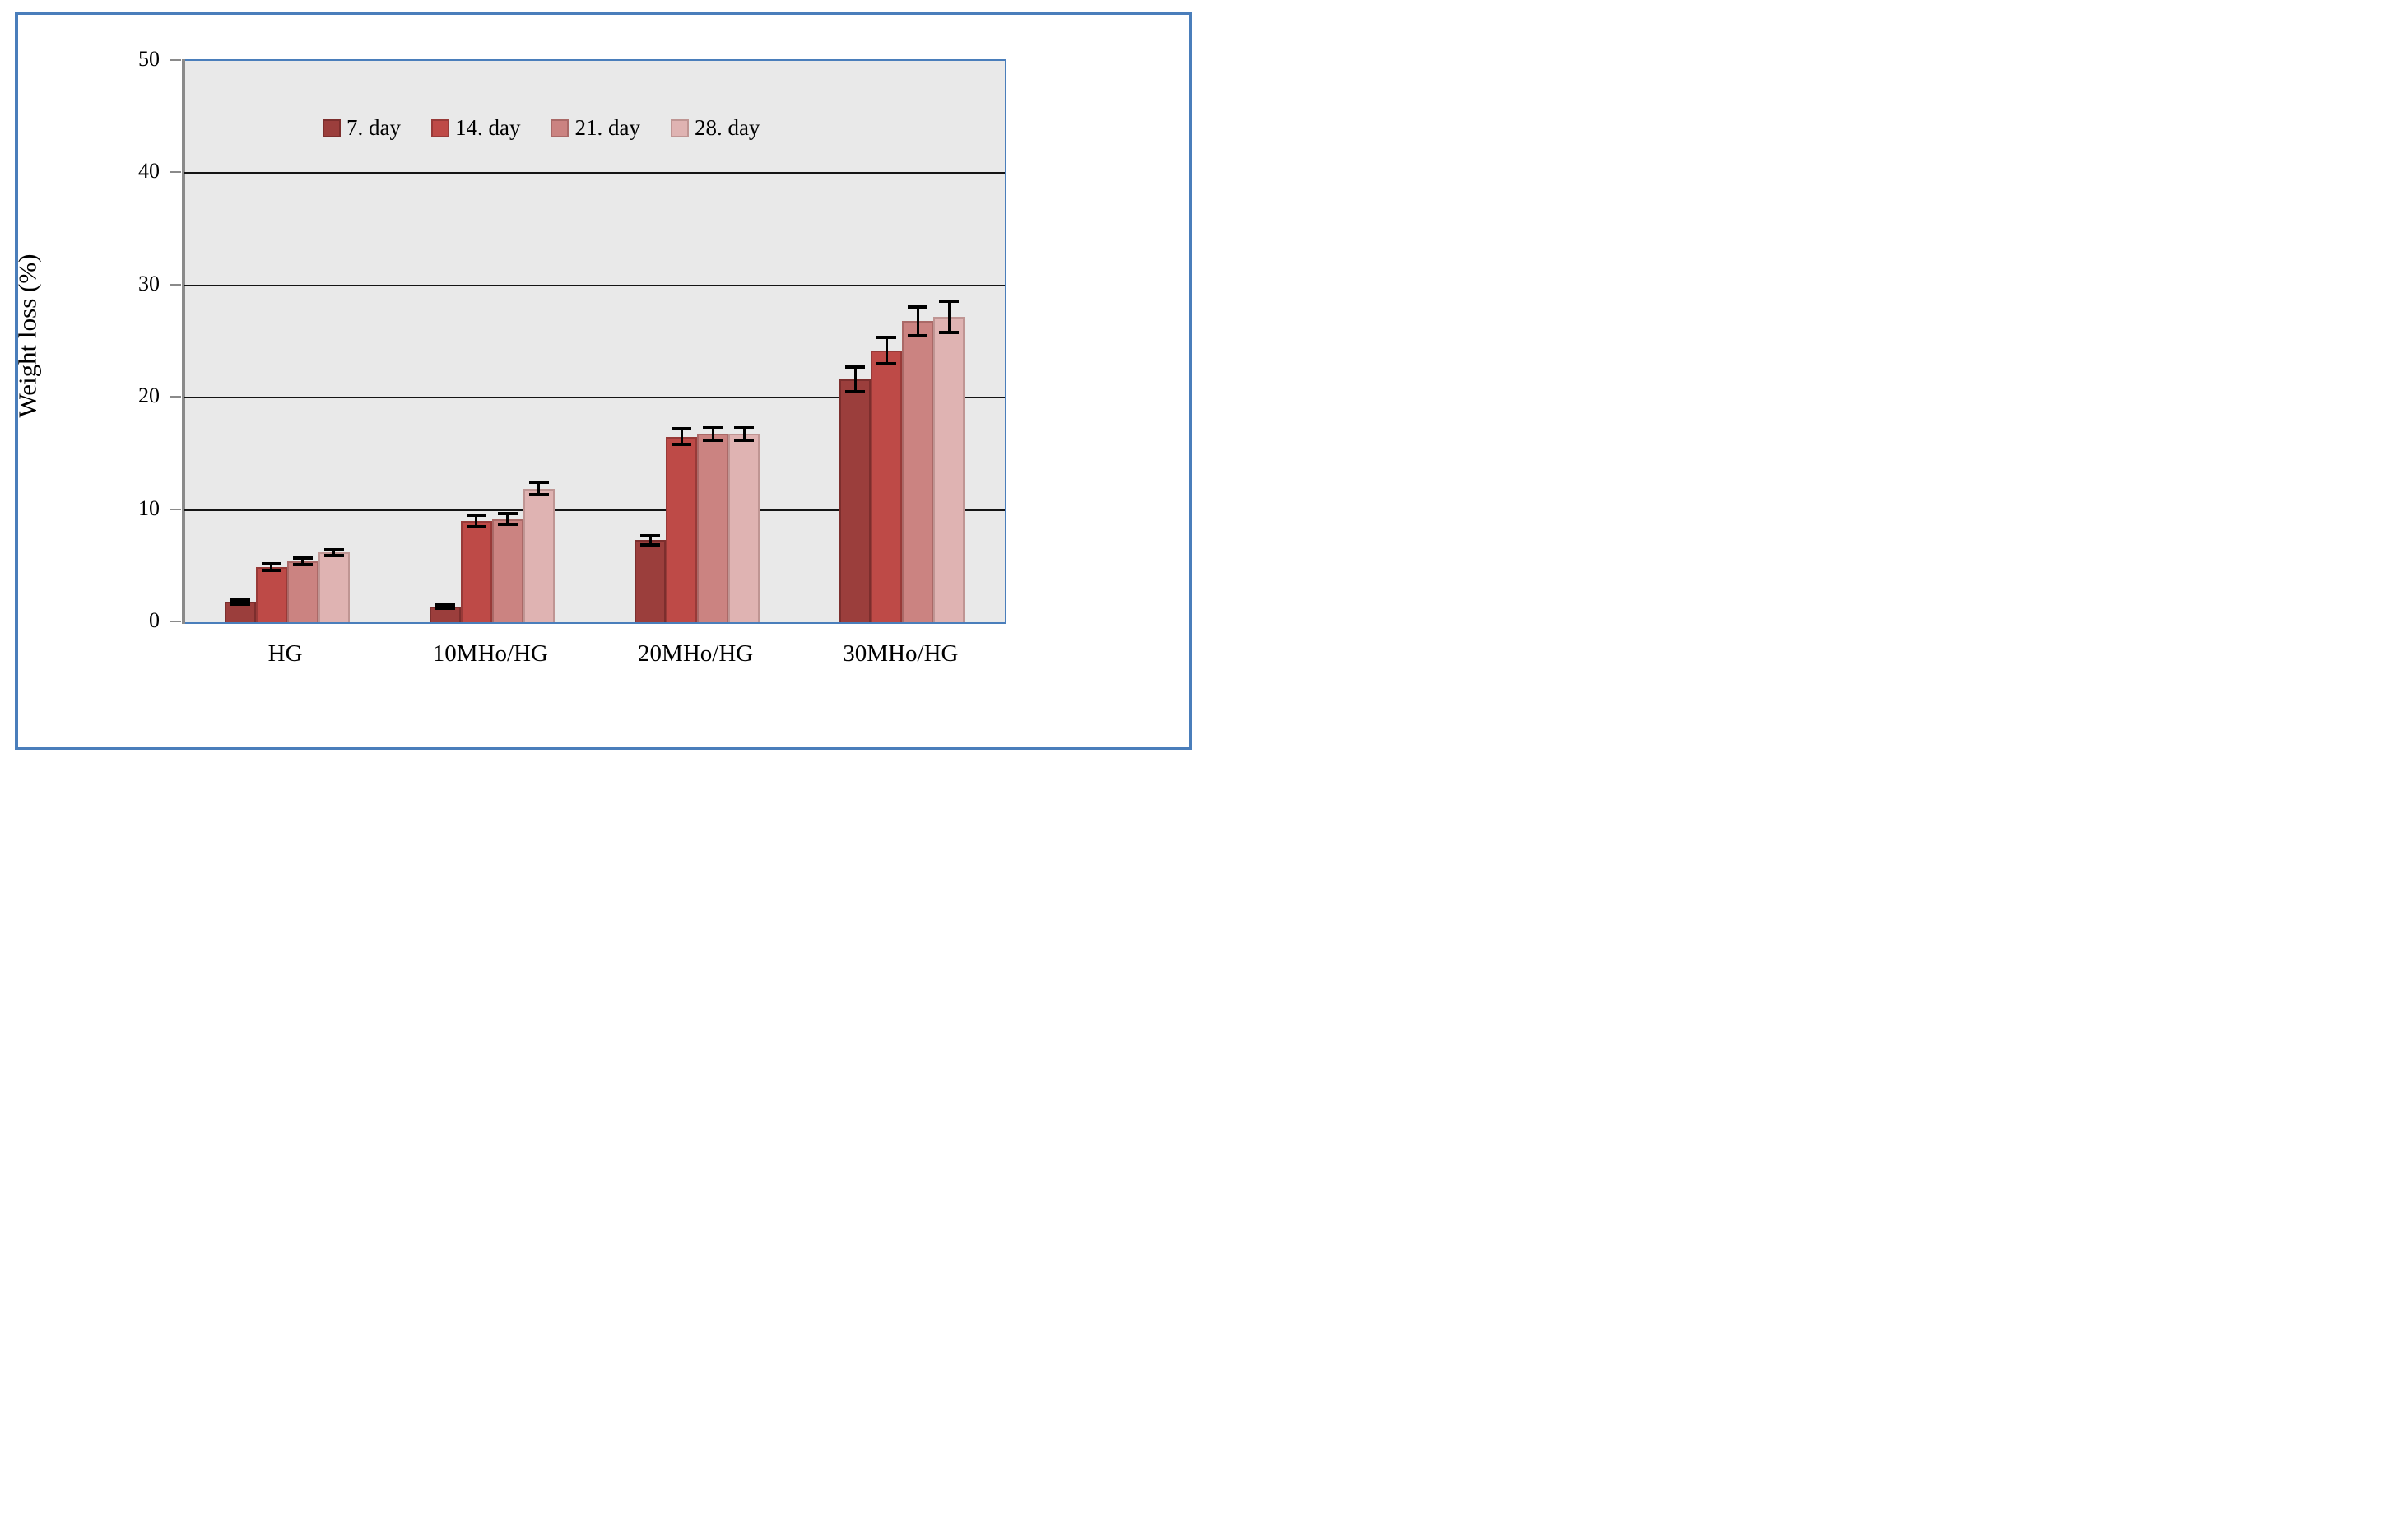  I want to click on bar-HG-28day, so click(334, 587).